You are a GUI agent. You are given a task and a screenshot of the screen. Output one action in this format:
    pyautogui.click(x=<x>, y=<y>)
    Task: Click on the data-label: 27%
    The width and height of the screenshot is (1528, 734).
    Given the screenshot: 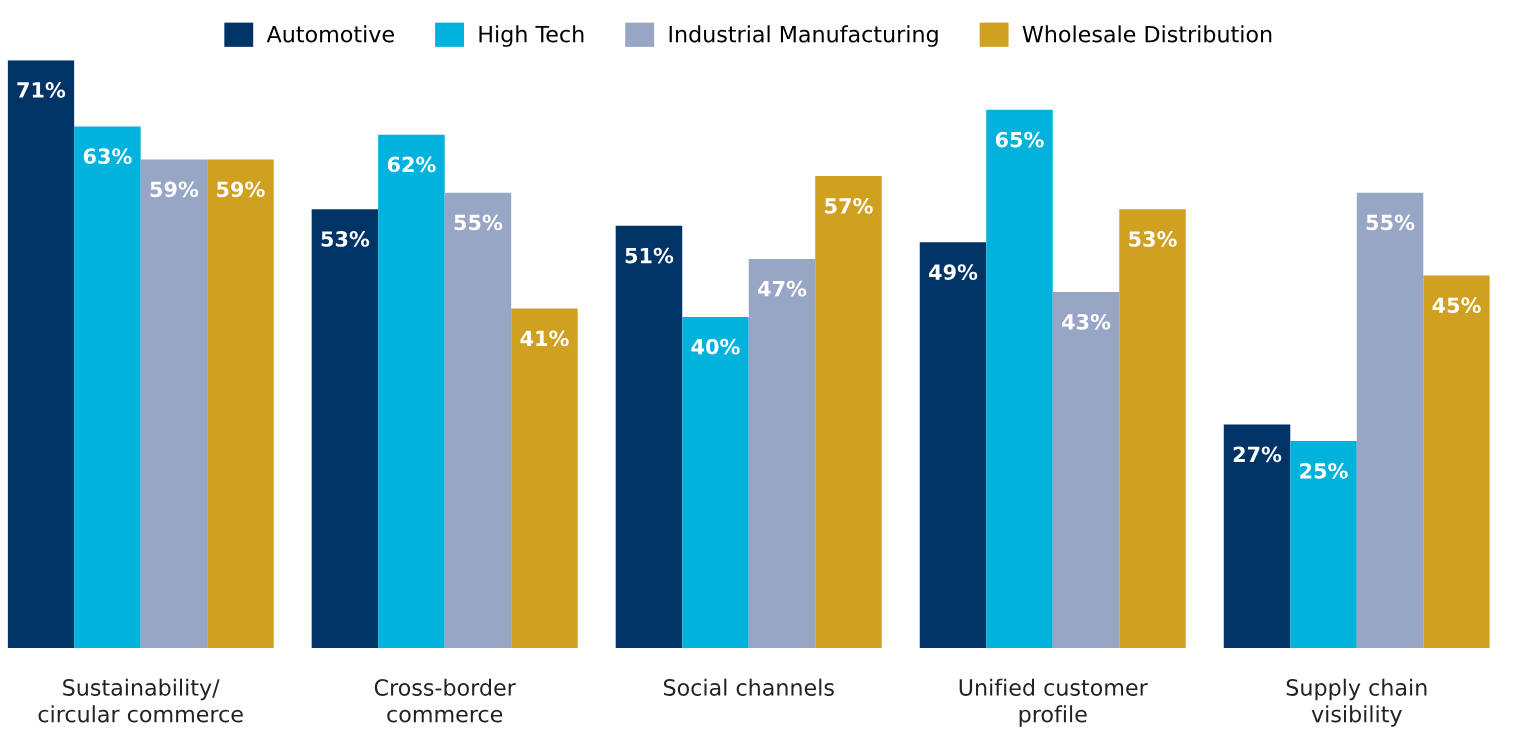 What is the action you would take?
    pyautogui.click(x=1257, y=454)
    